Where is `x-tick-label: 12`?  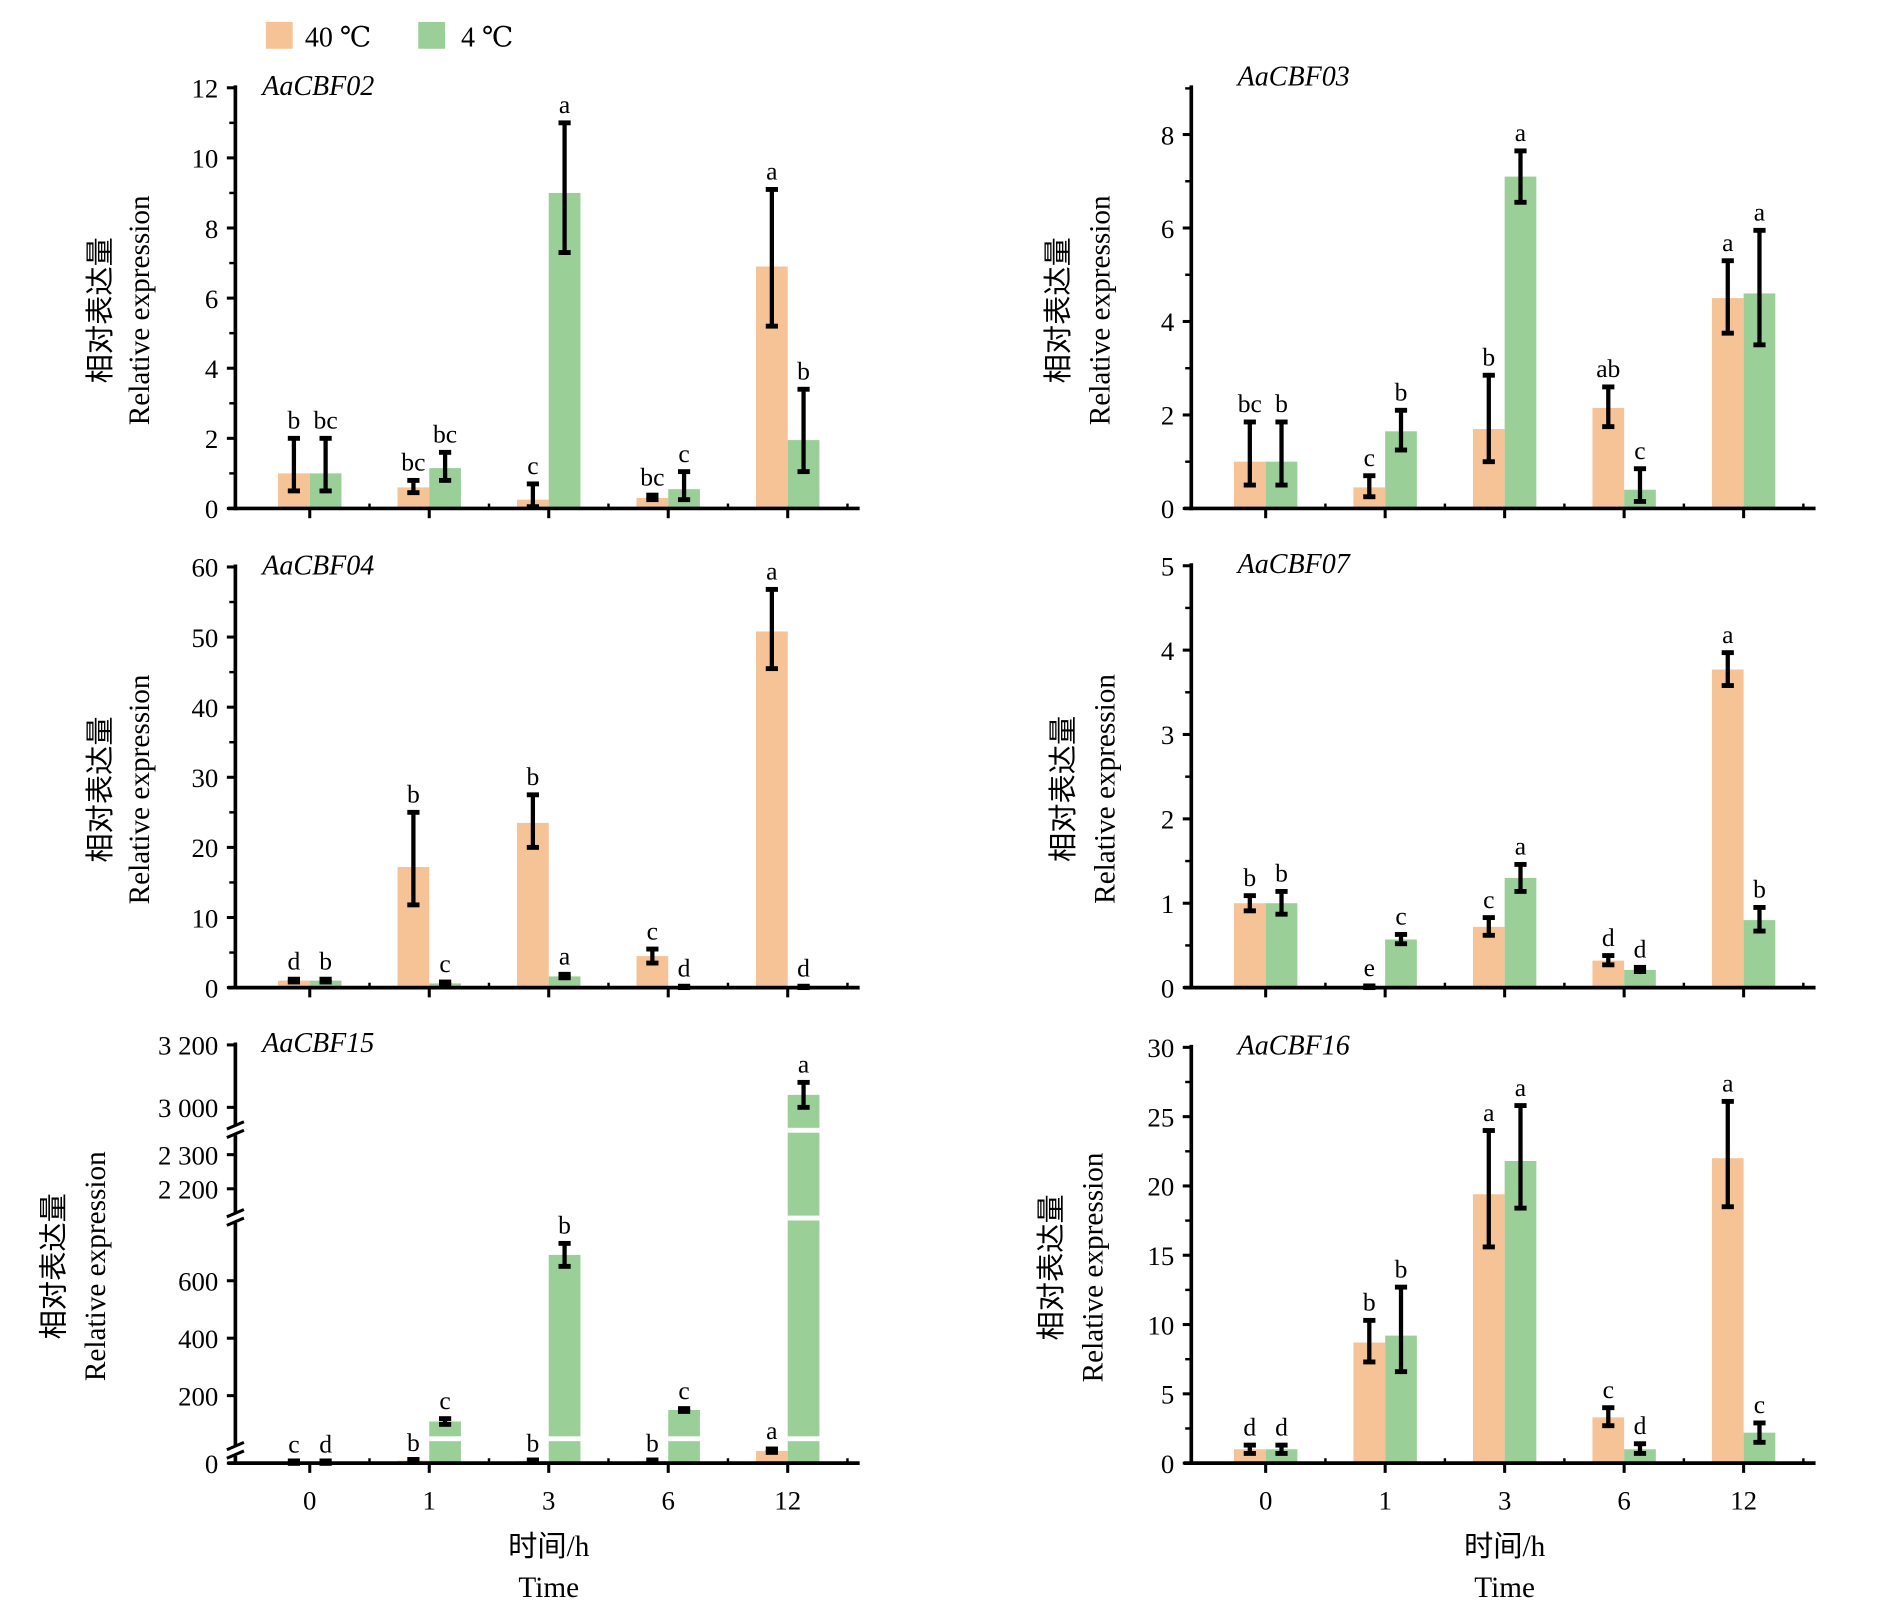
x-tick-label: 12 is located at coordinates (1743, 1500).